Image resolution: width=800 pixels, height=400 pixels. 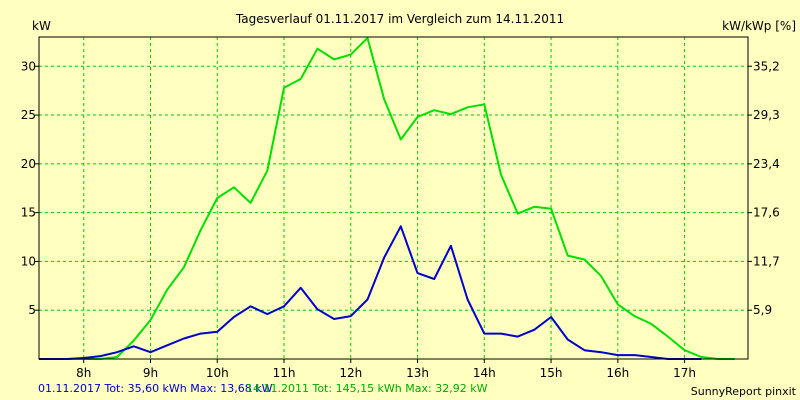 What do you see at coordinates (766, 115) in the screenshot?
I see `y-tick-label-right: 29,3` at bounding box center [766, 115].